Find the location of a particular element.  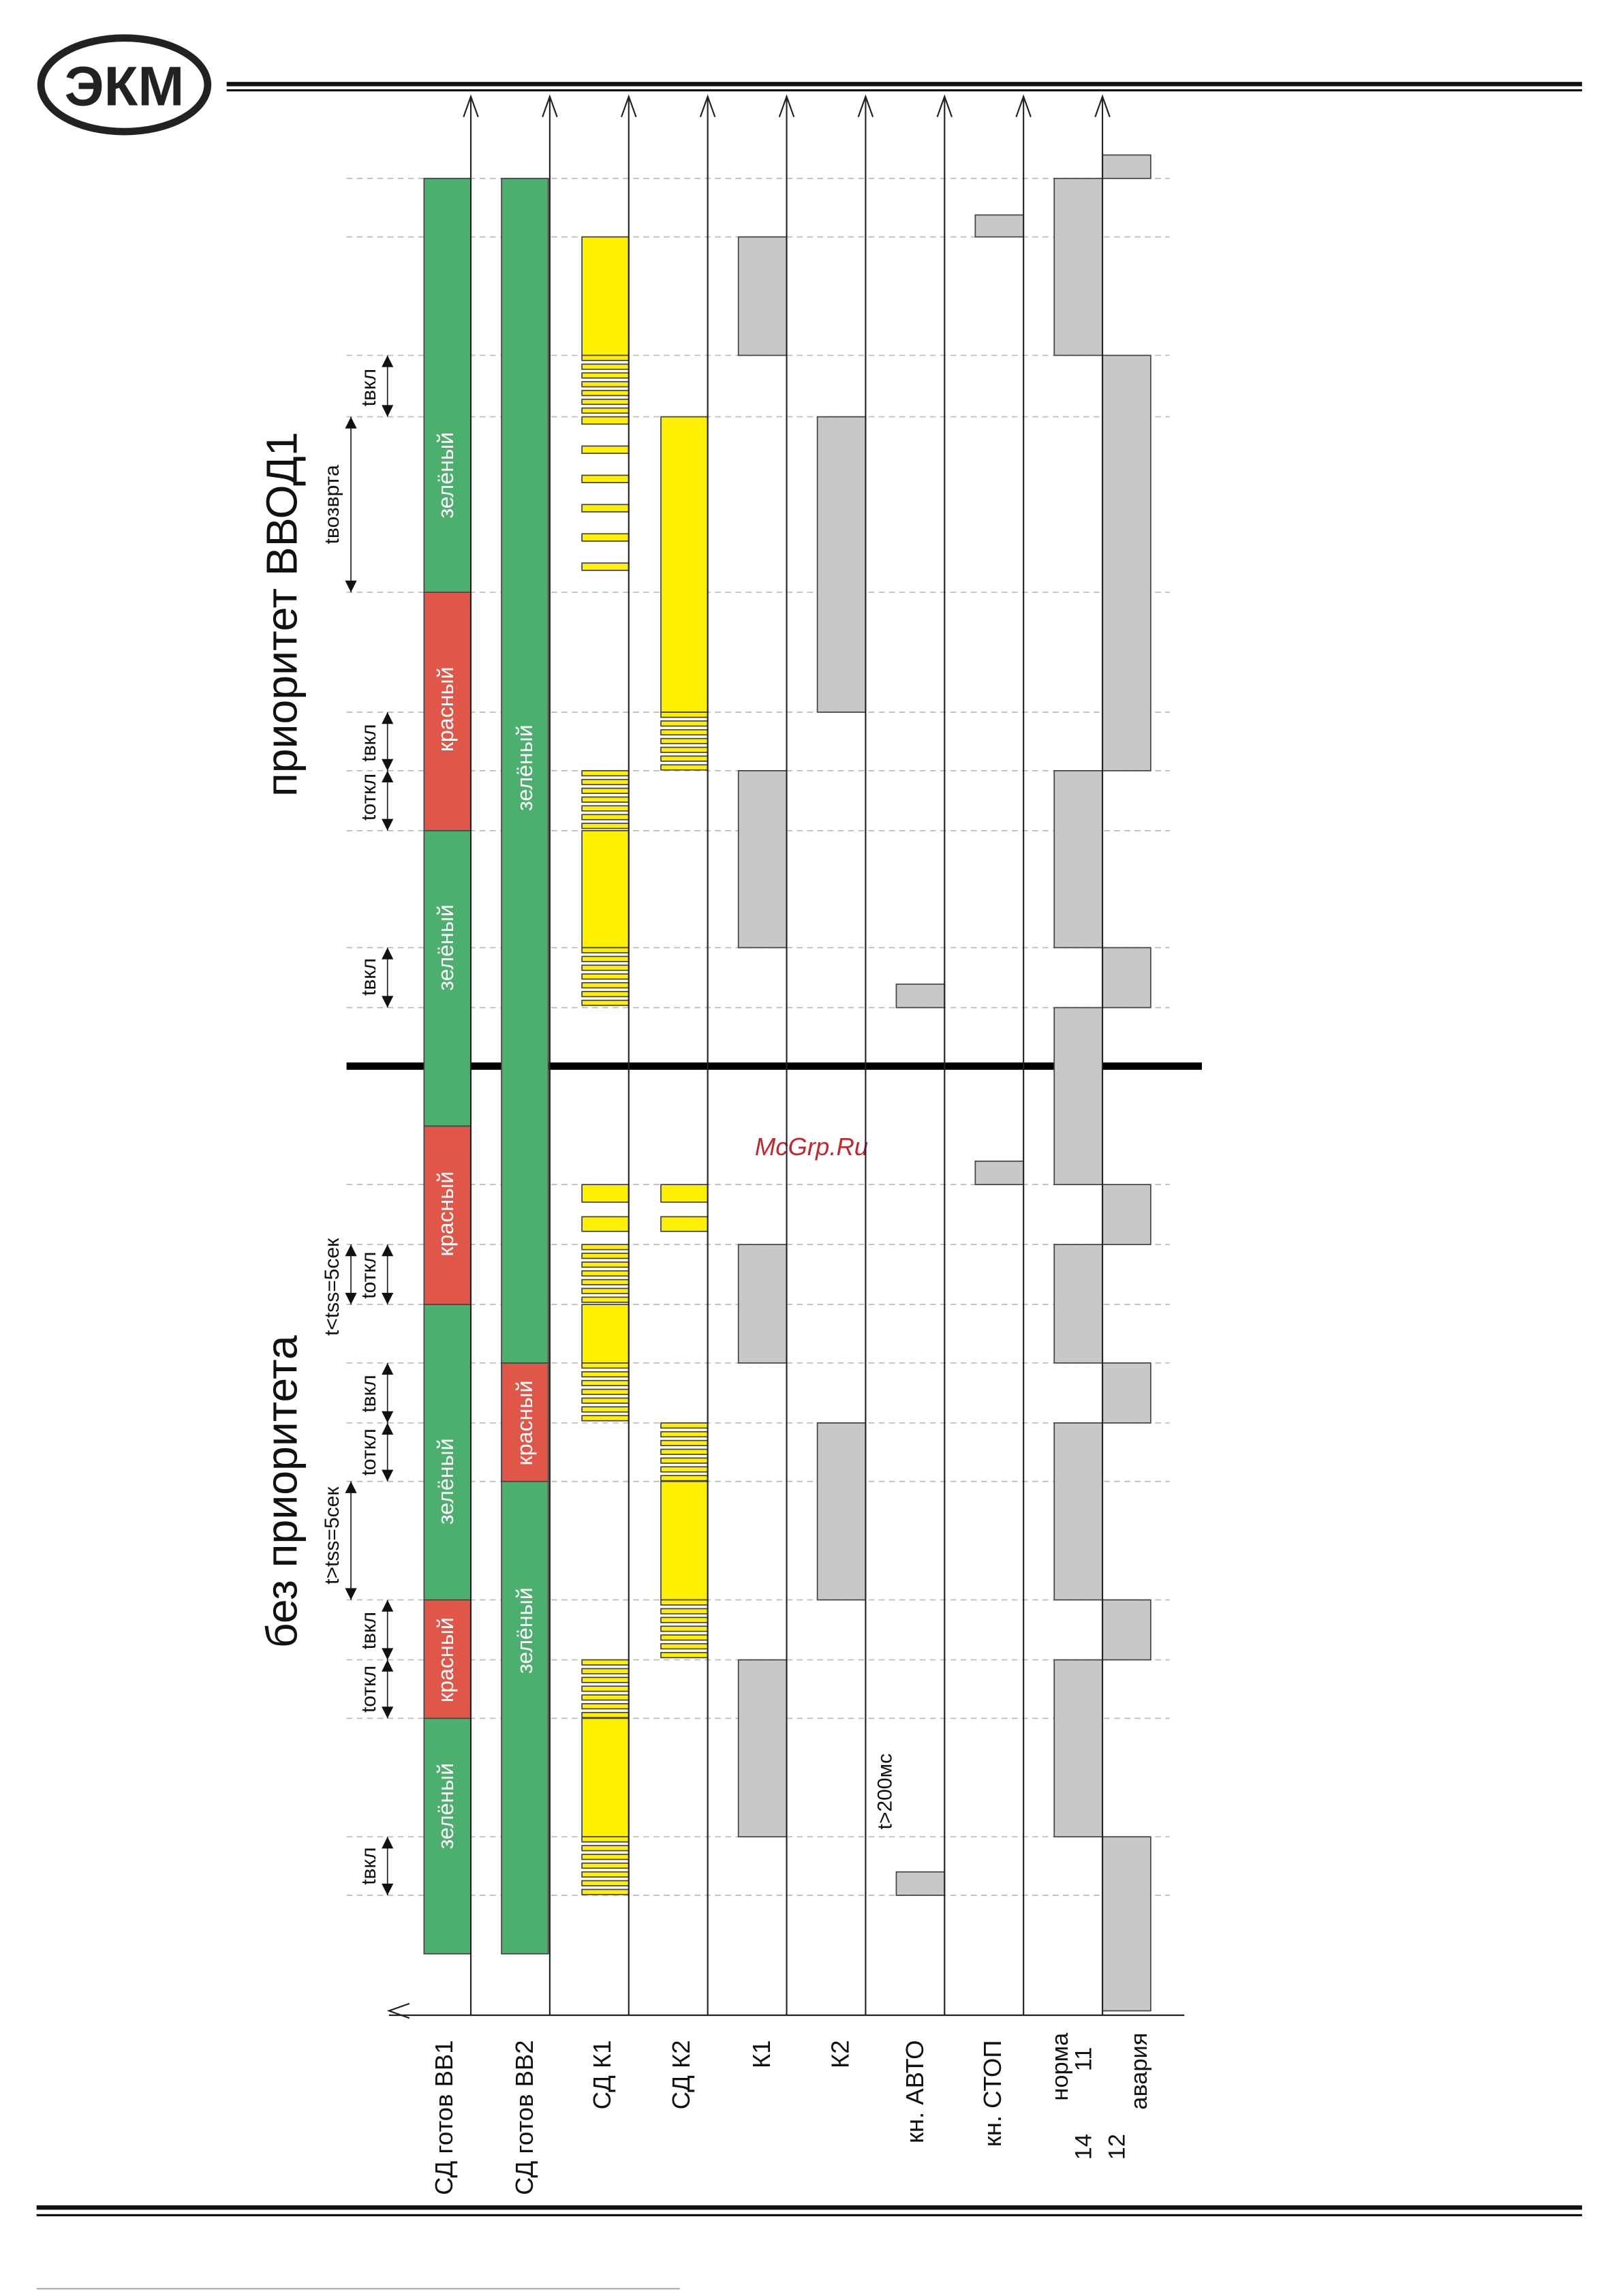

timing-label: tвозврта is located at coordinates (332, 505).